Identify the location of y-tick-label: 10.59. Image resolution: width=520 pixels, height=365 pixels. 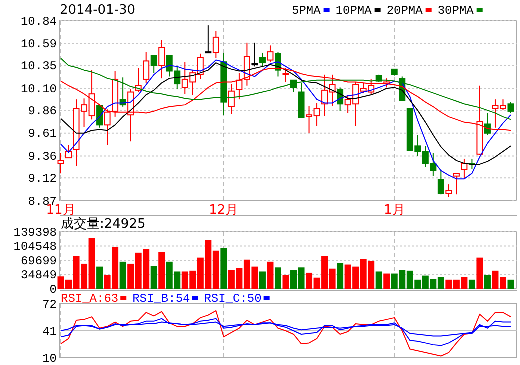
(38, 45).